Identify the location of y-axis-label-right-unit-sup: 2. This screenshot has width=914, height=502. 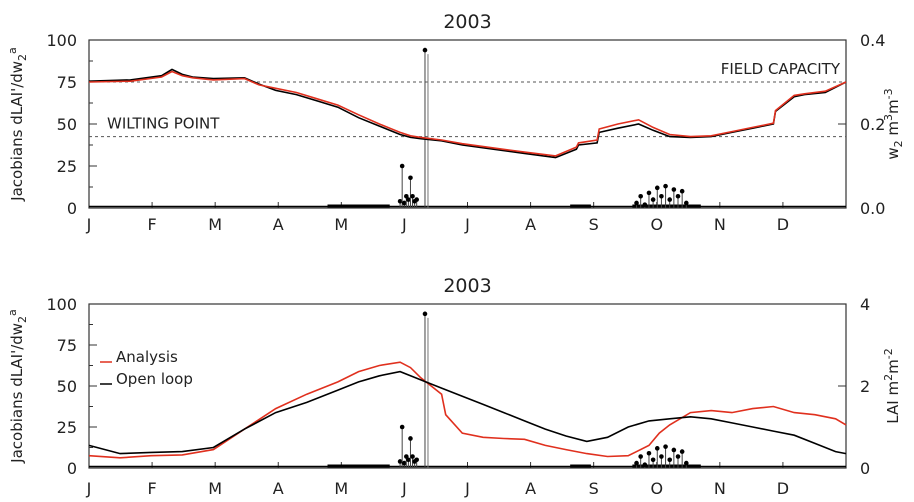
(888, 377).